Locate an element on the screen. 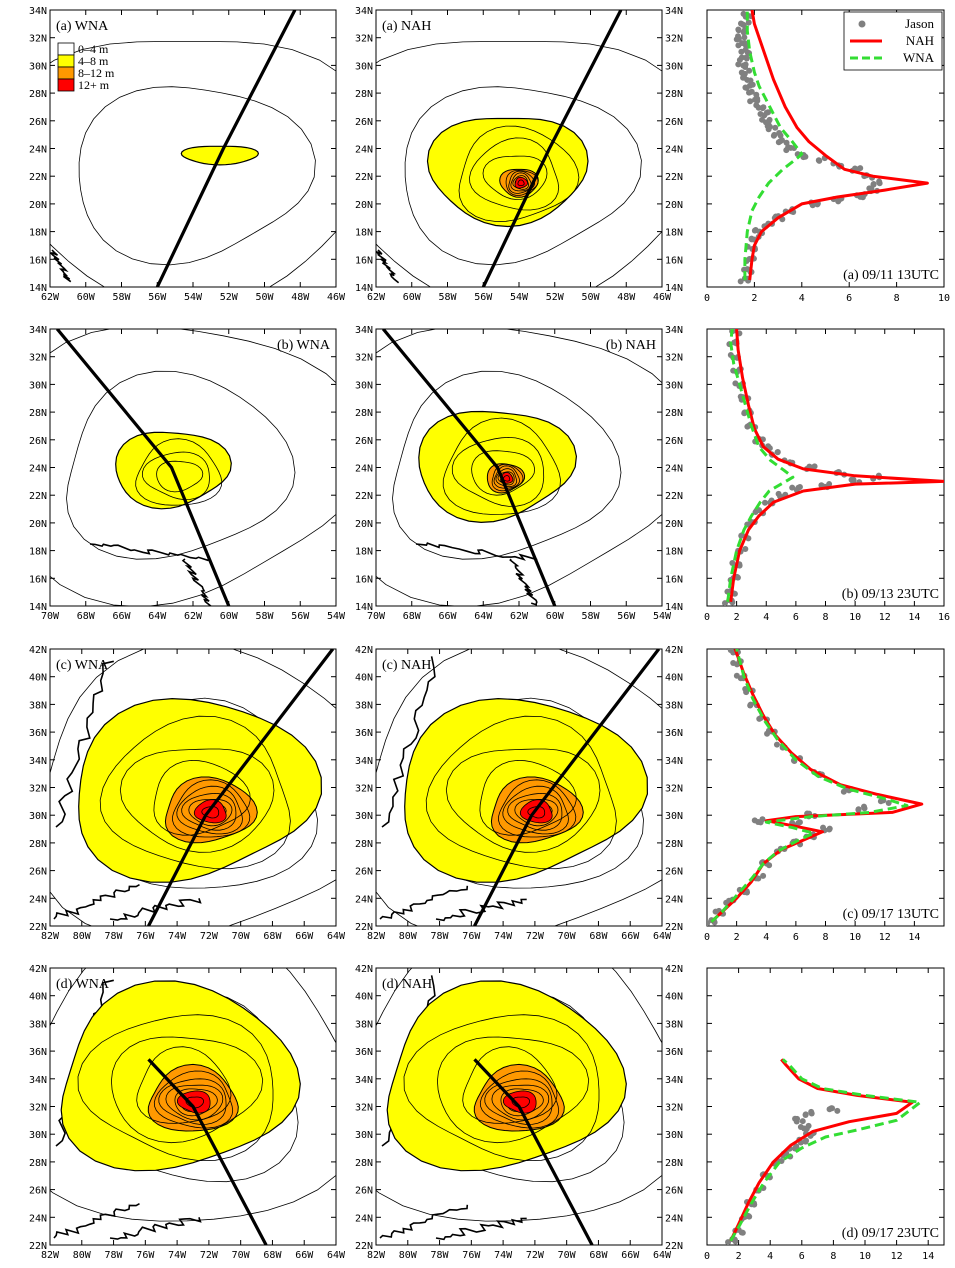  lat-tick-label: 36N is located at coordinates (364, 733).